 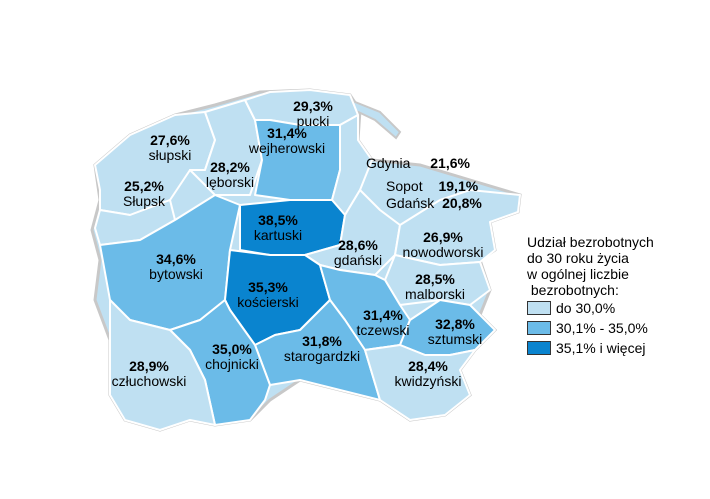 What do you see at coordinates (432, 186) in the screenshot?
I see `city-sopot: Sopot 19,1%` at bounding box center [432, 186].